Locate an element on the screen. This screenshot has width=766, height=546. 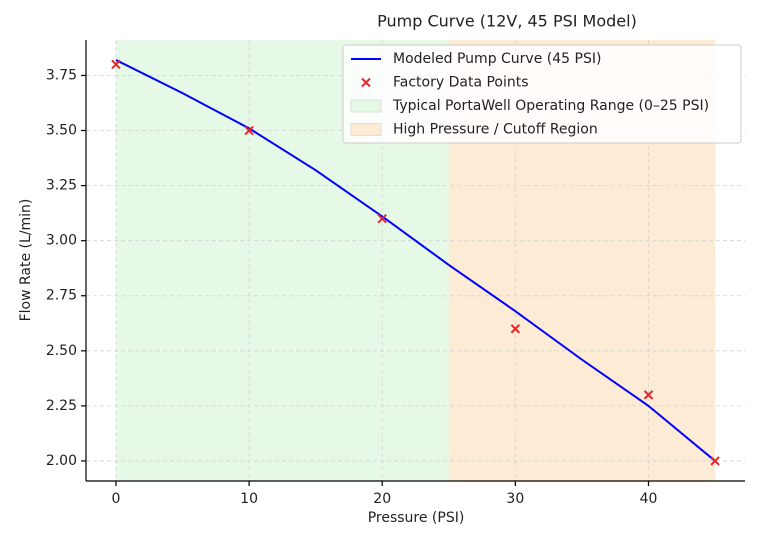
y-axis-label: Flow Rate (L/min) is located at coordinates (26, 260).